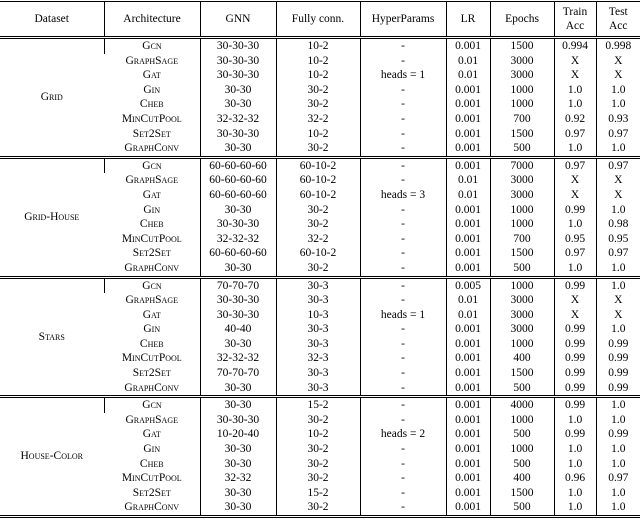 The width and height of the screenshot is (640, 520). Describe the element at coordinates (402, 315) in the screenshot. I see `table-cell: heads = 1` at that location.